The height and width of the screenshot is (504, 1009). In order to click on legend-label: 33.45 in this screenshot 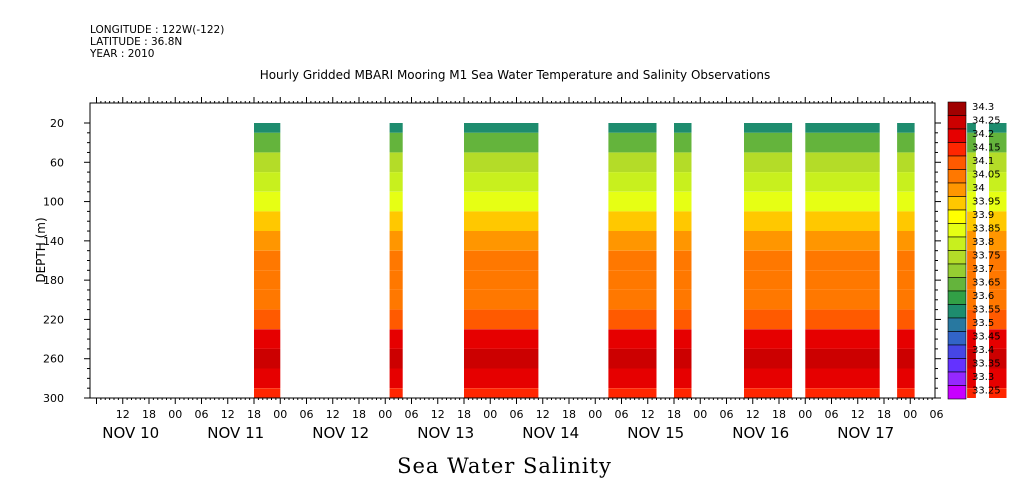, I will do `click(986, 337)`.